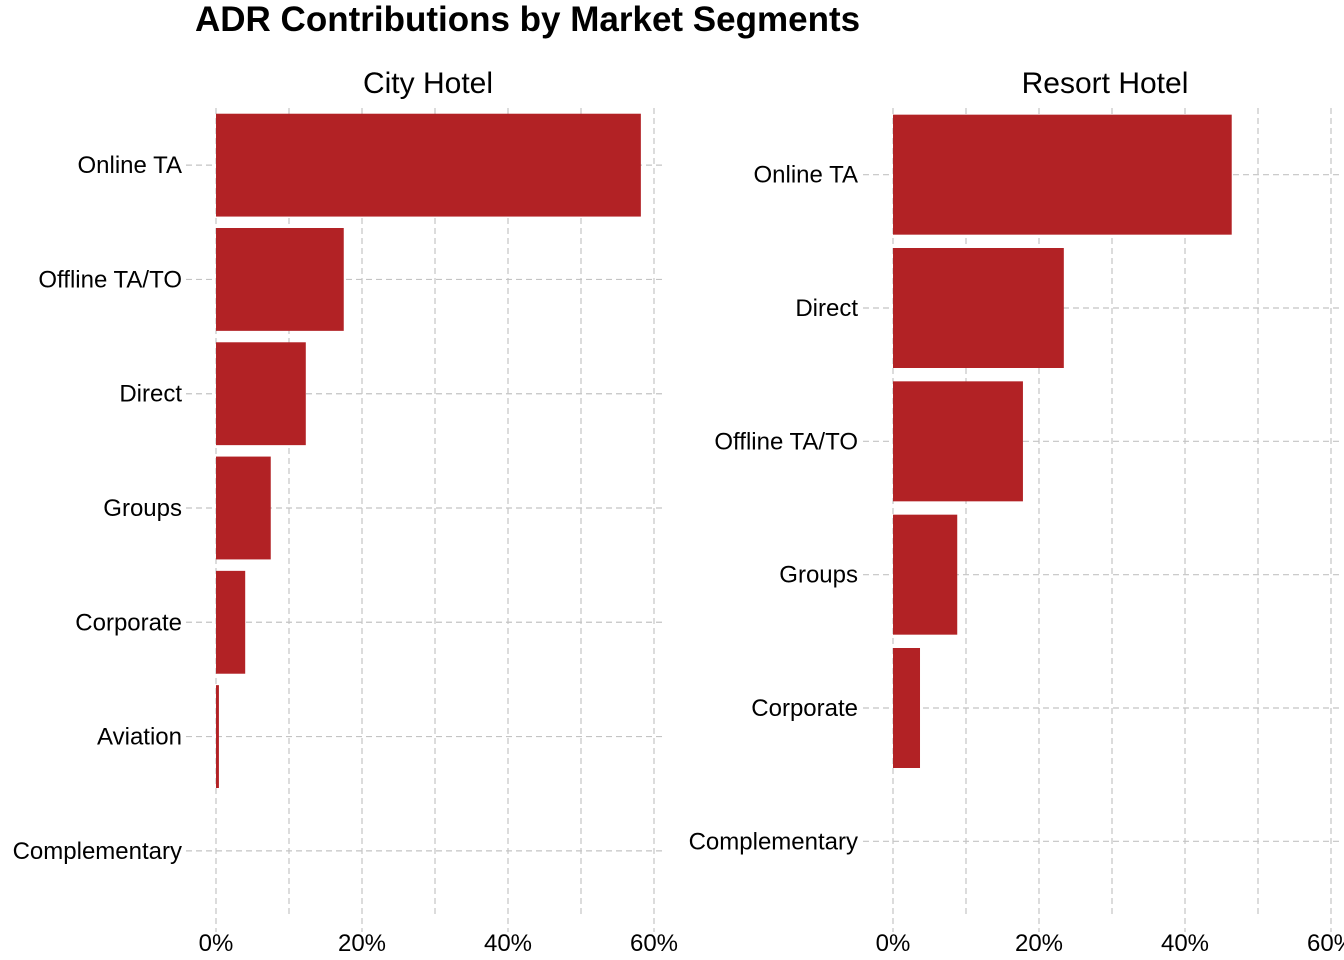 The image size is (1344, 960). Describe the element at coordinates (261, 394) in the screenshot. I see `bar-city-hotel-direct` at that location.